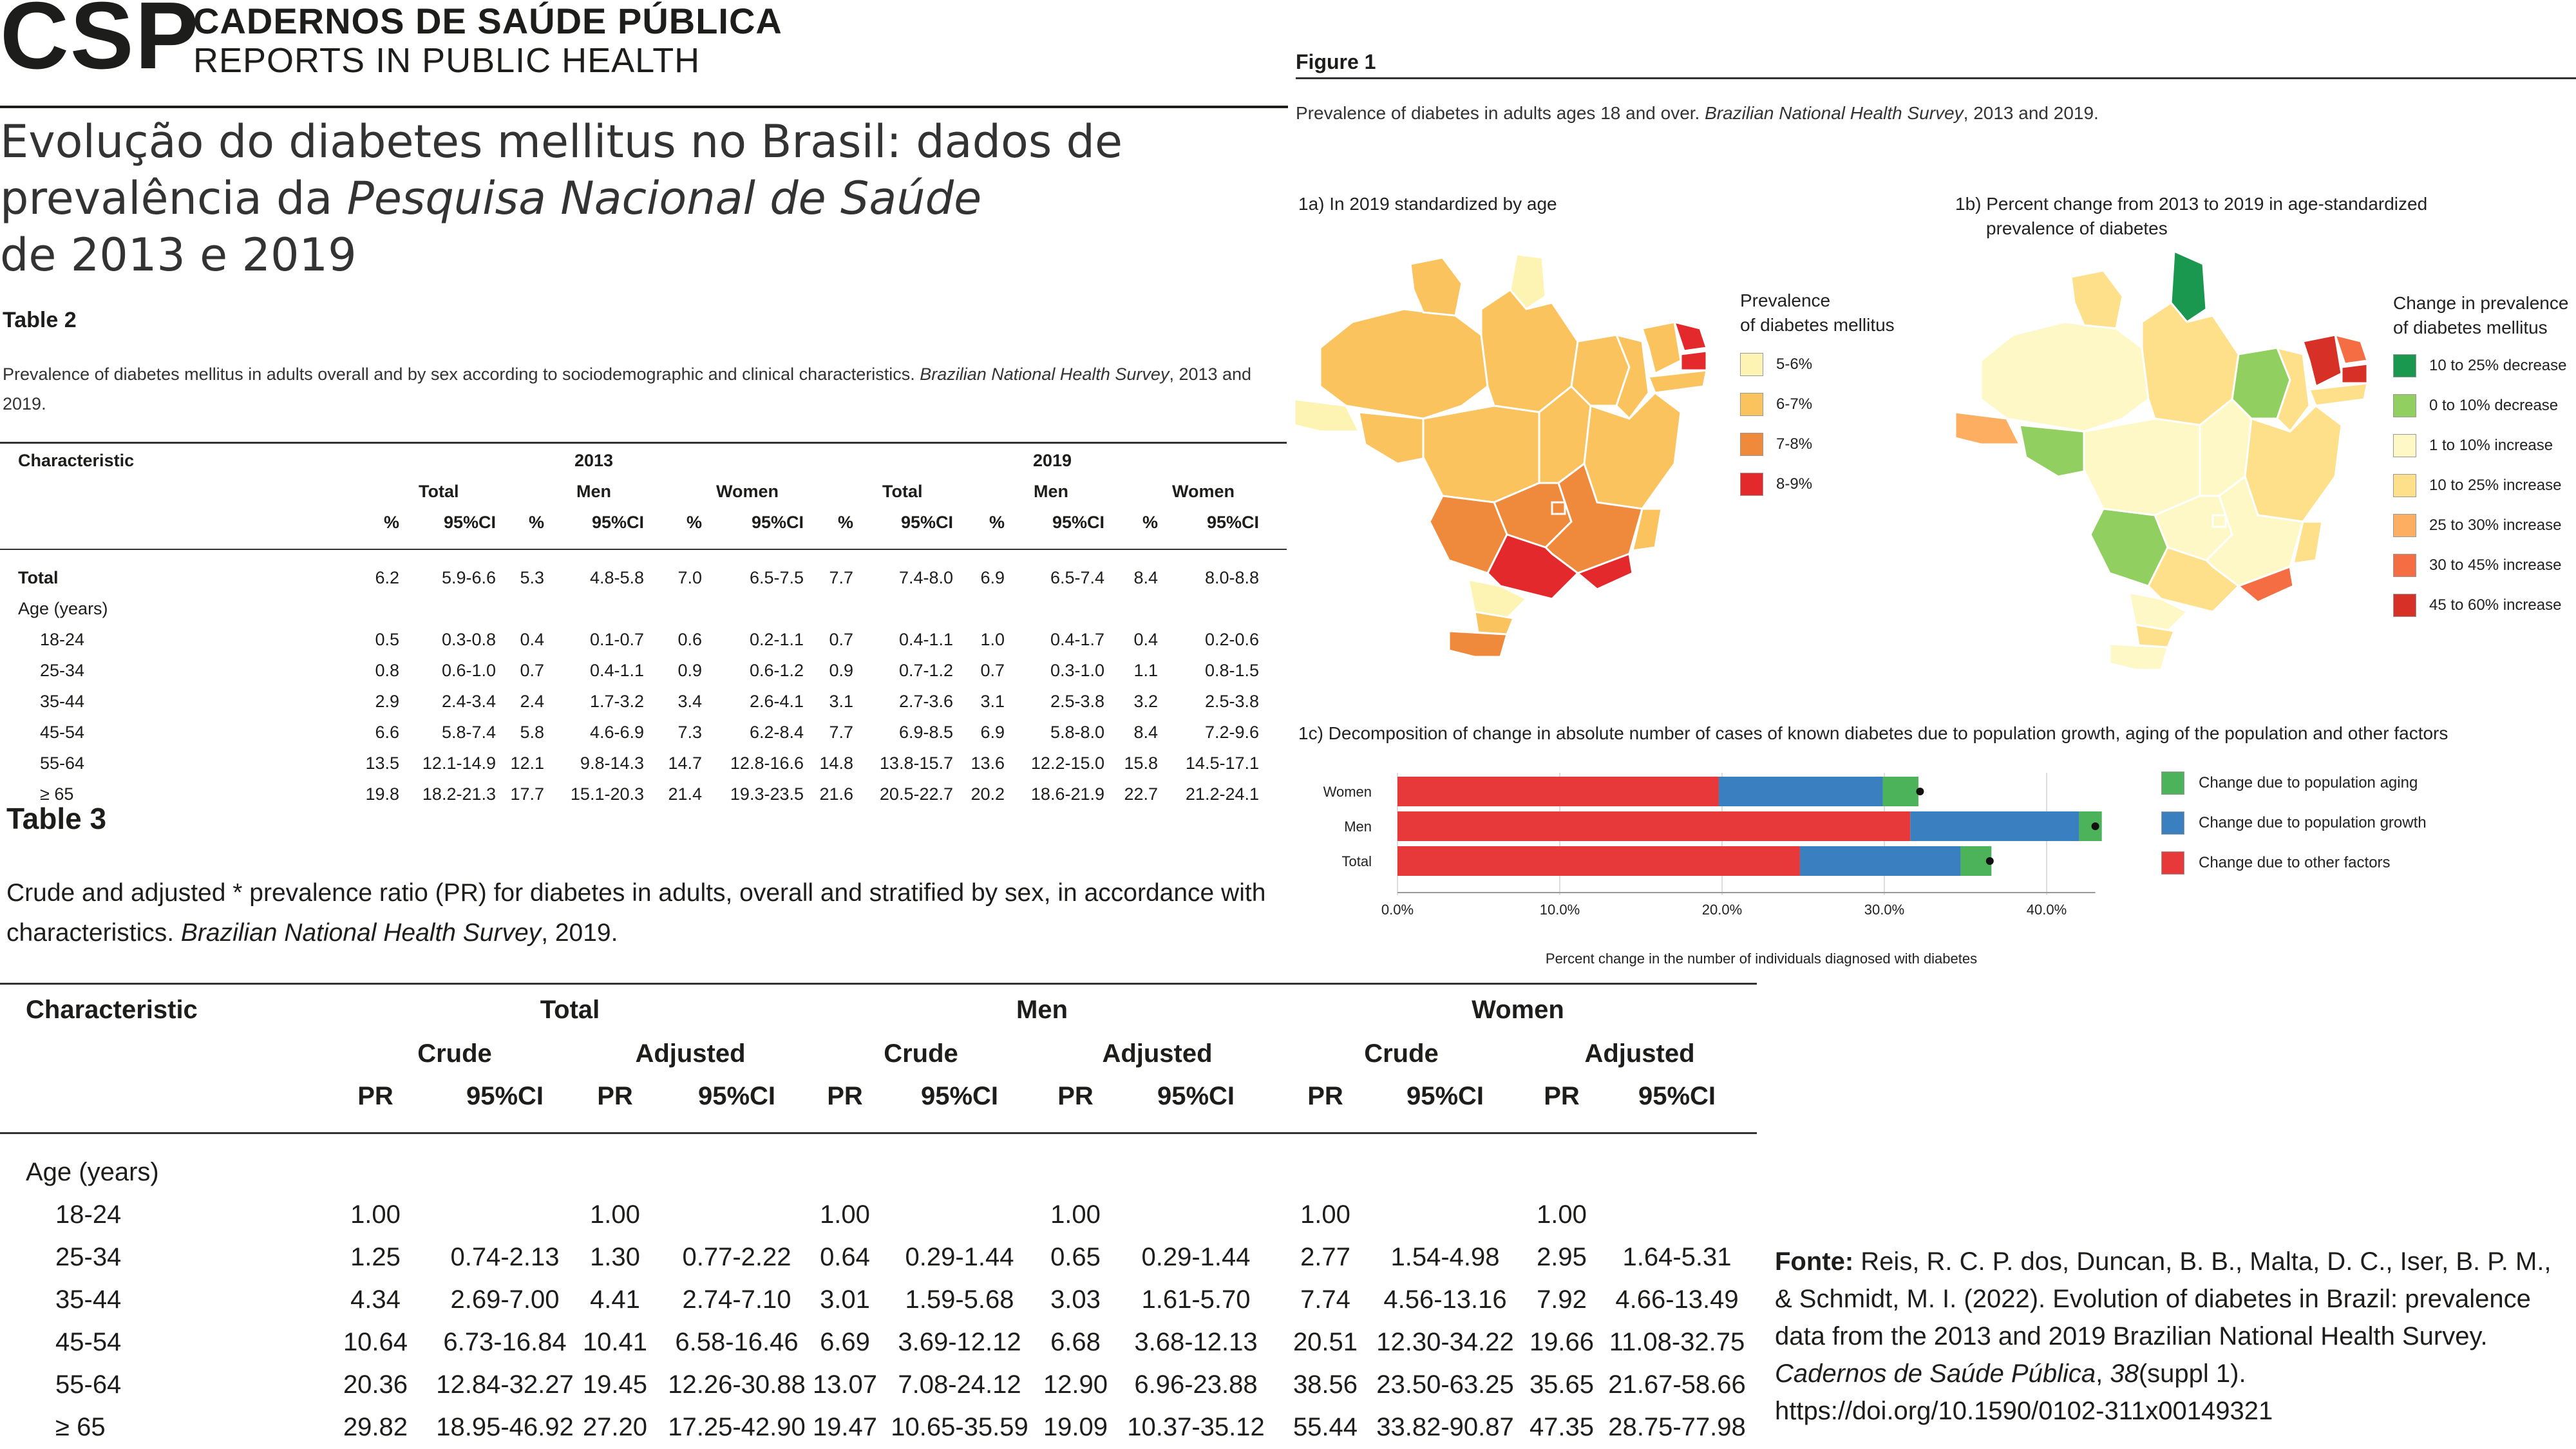 The width and height of the screenshot is (2576, 1449). What do you see at coordinates (178, 255) in the screenshot?
I see `article-title-line3: de 2013 e 2019` at bounding box center [178, 255].